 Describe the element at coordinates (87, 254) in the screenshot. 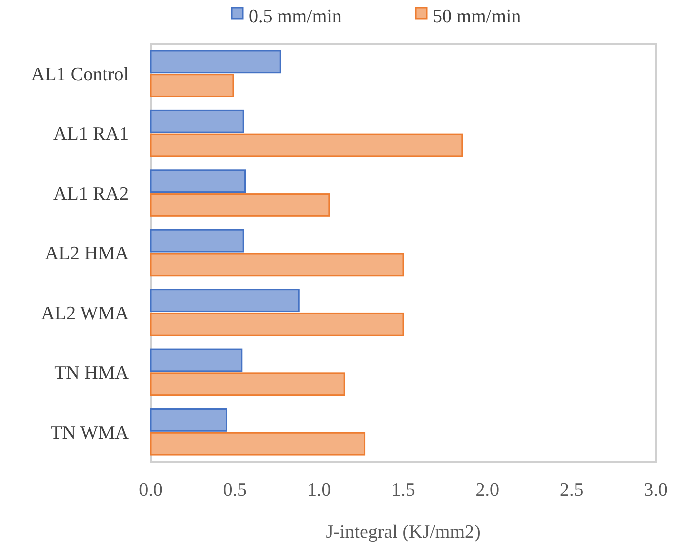

I see `y-tick-label: AL2 HMA` at that location.